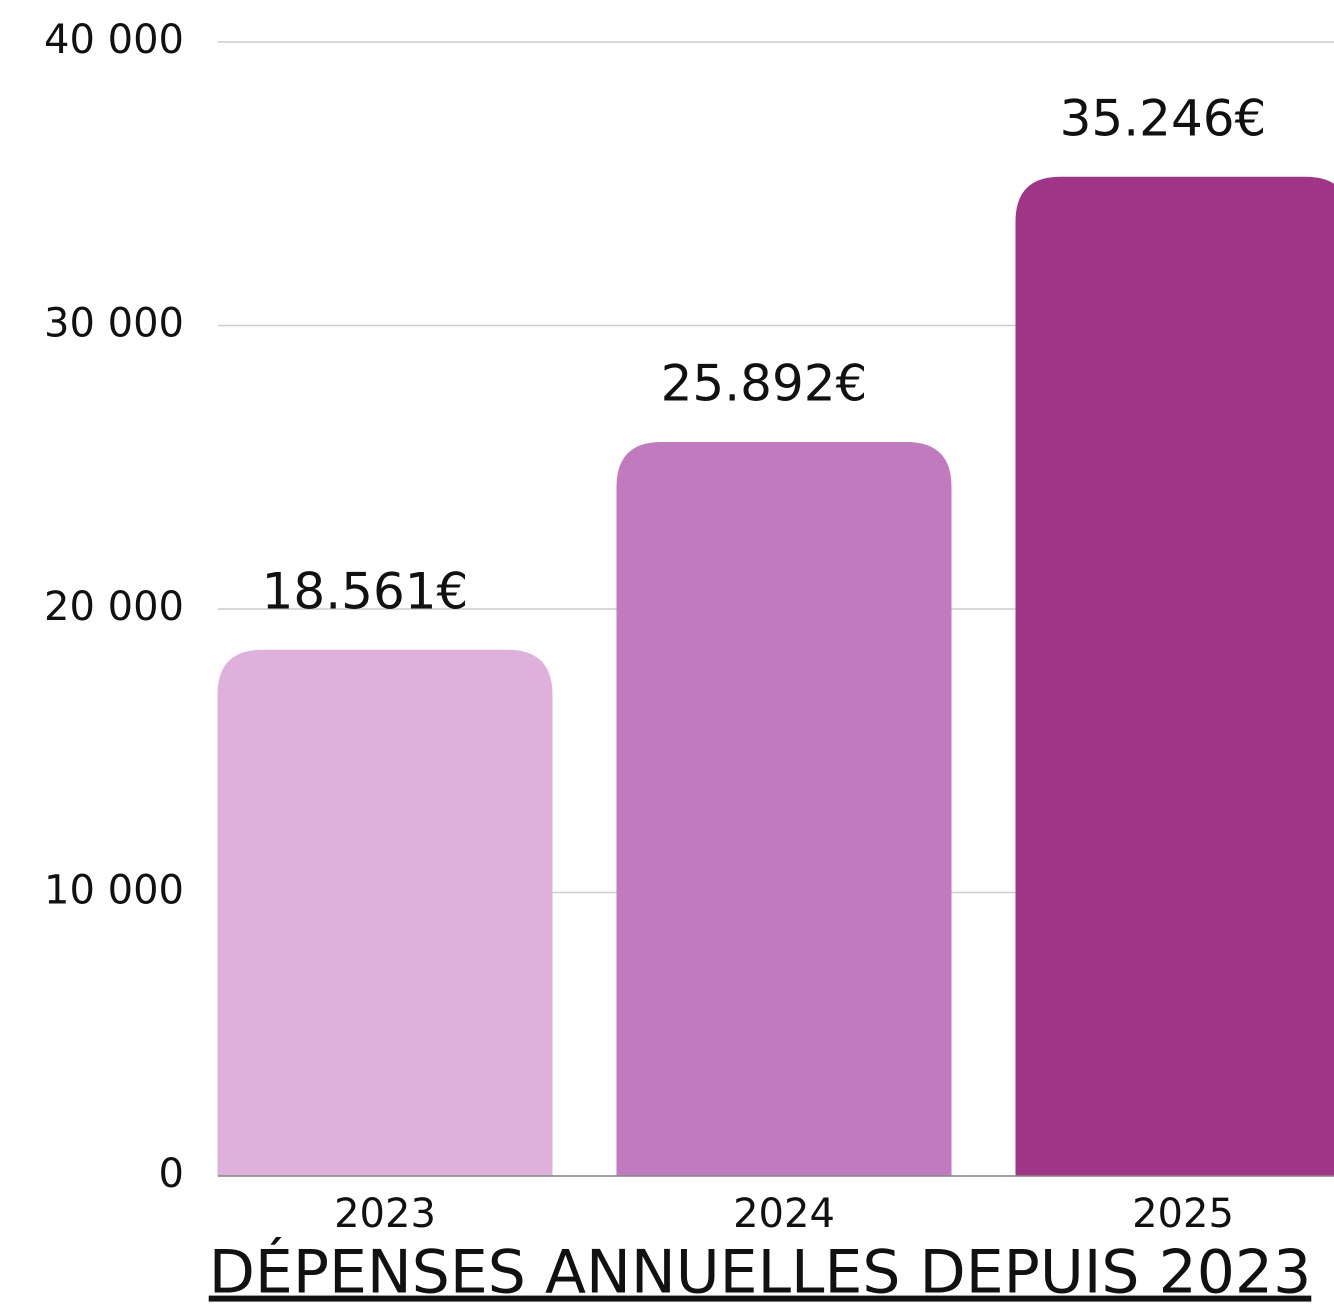 This screenshot has width=1334, height=1316. What do you see at coordinates (1183, 1214) in the screenshot?
I see `x-tick-label: 2025` at bounding box center [1183, 1214].